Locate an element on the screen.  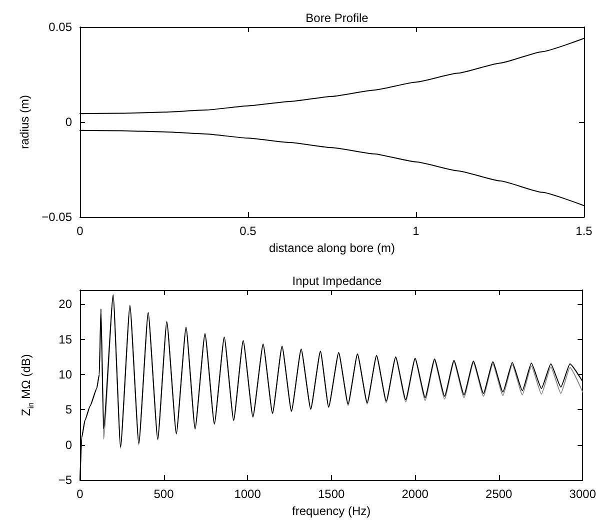
y-tick-label: −0.05 is located at coordinates (57, 217).